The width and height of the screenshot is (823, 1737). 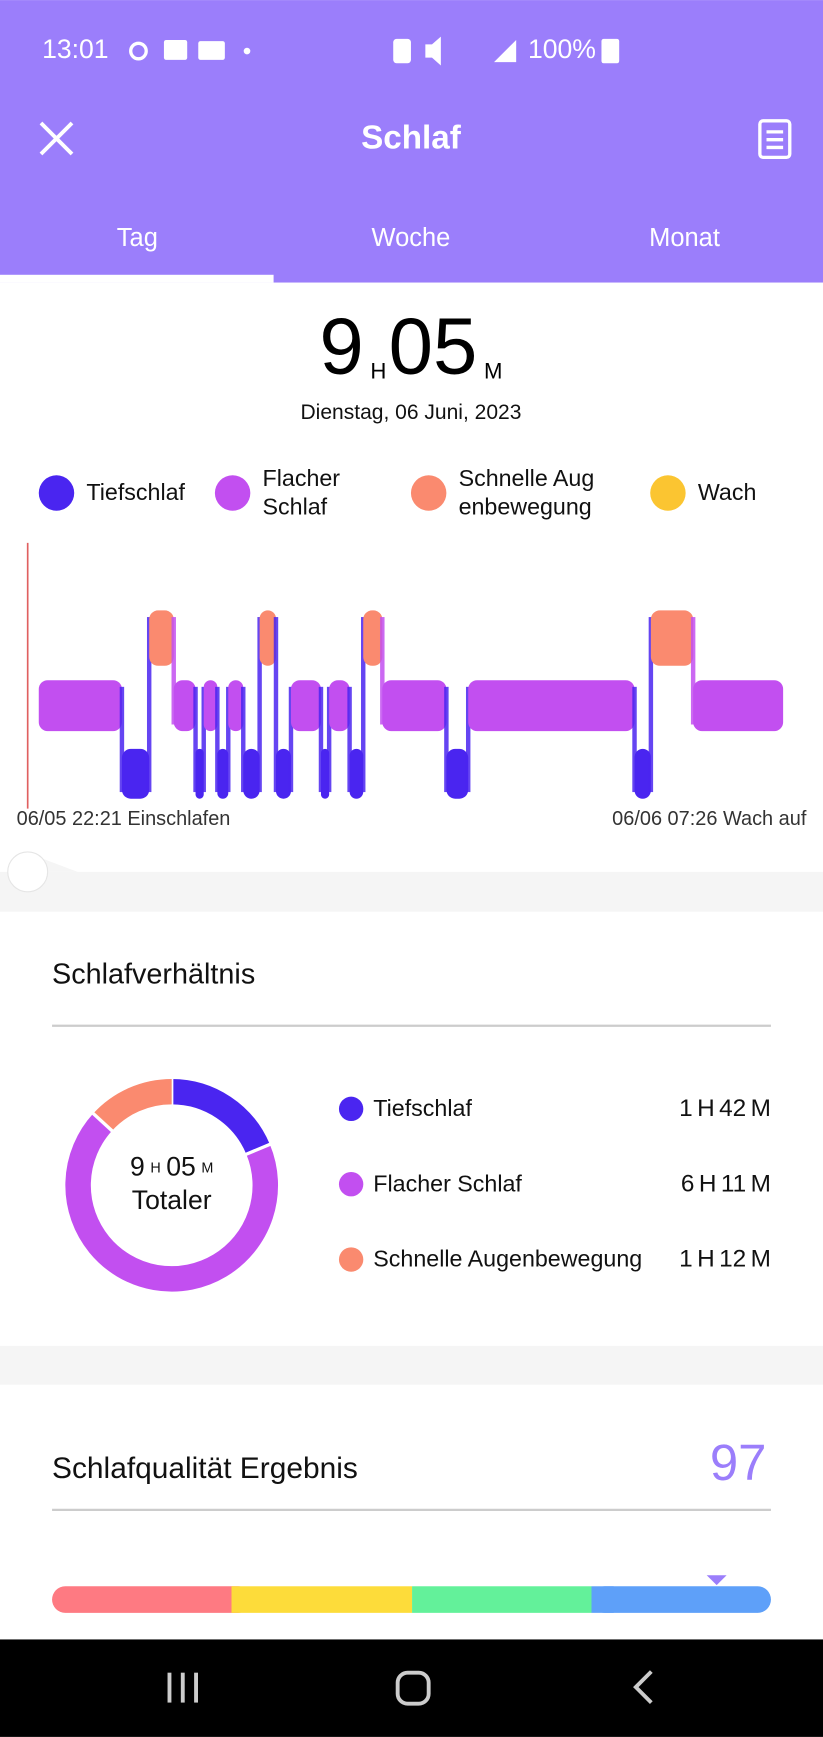 I want to click on report-button, so click(x=775, y=139).